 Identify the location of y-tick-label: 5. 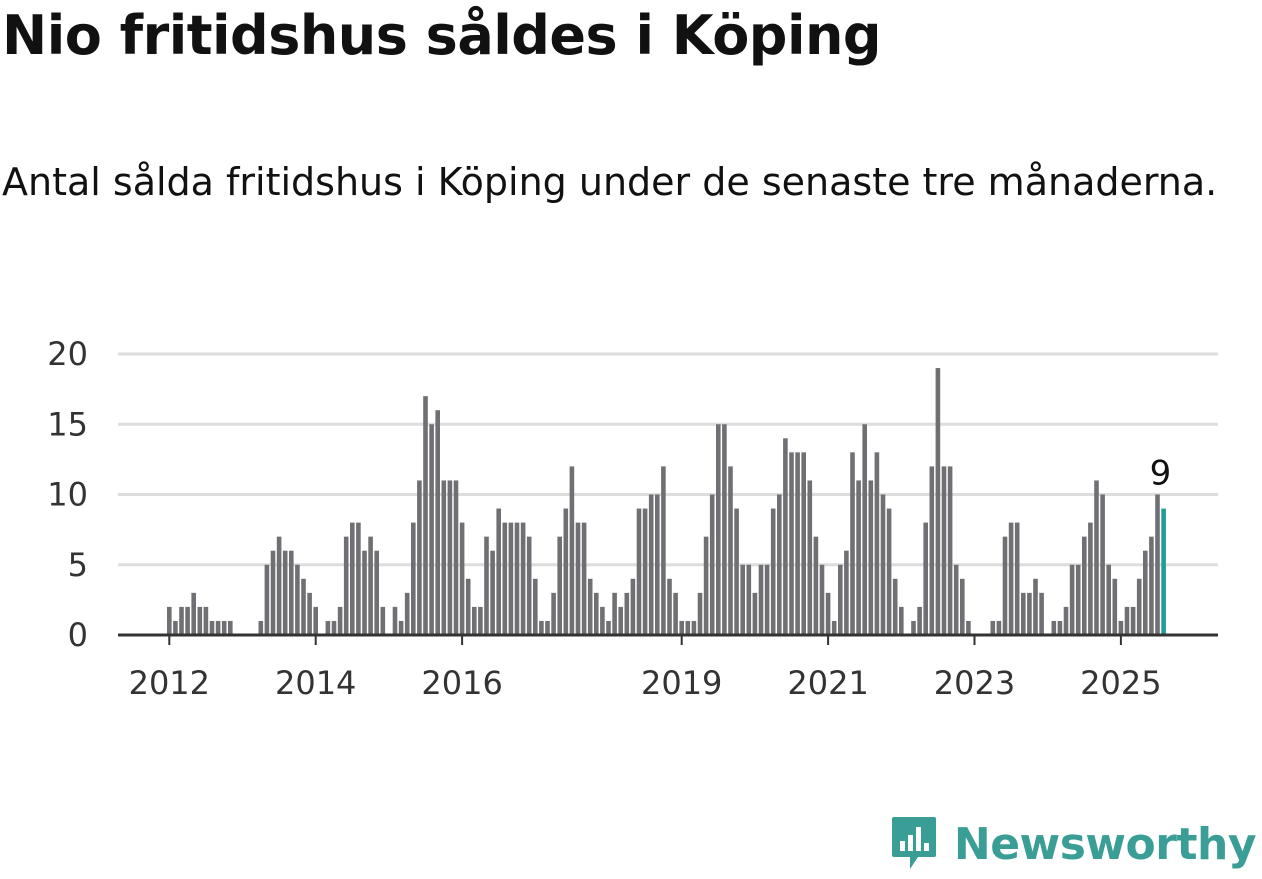
(78, 565).